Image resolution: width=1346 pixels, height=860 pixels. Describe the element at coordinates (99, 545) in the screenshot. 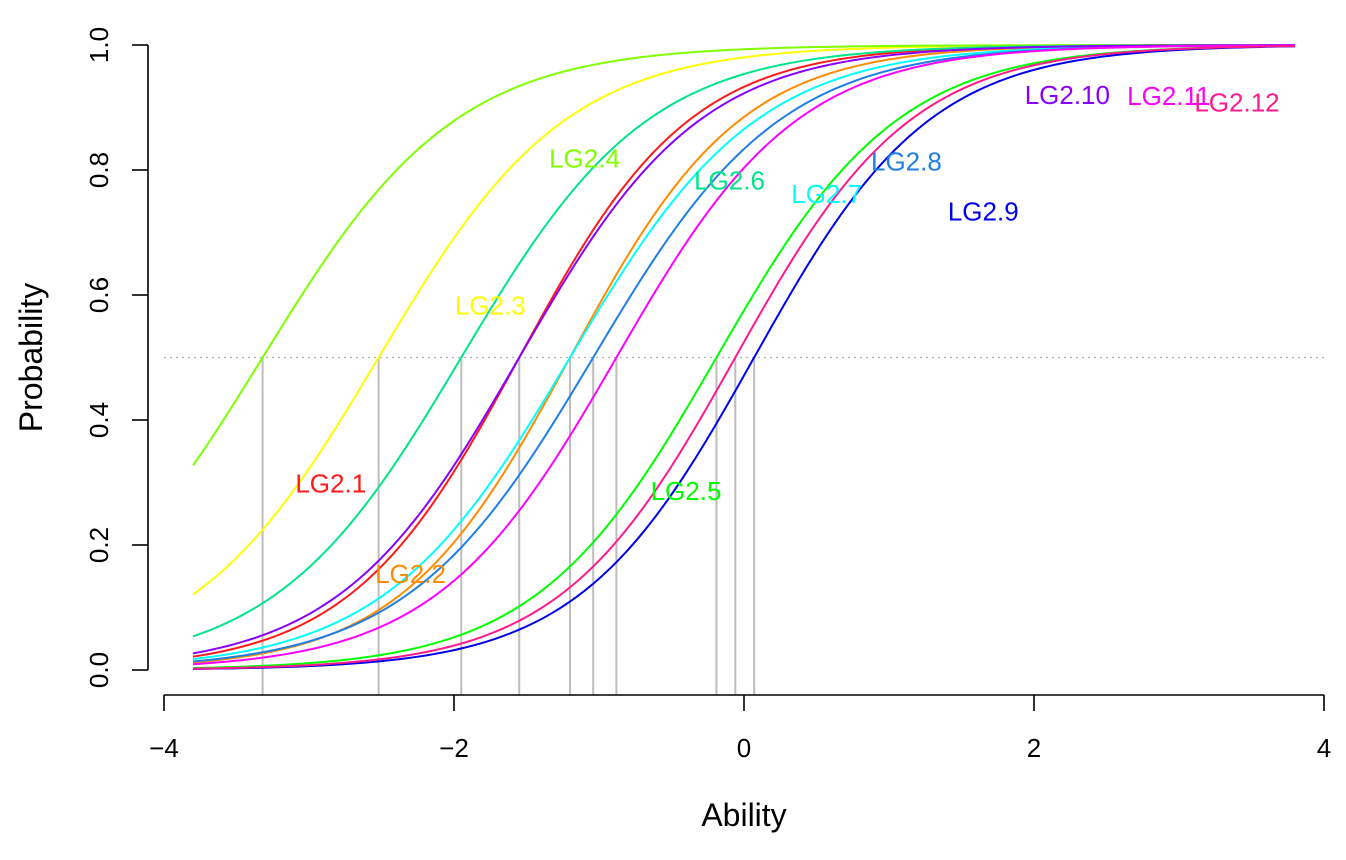

I see `y-tick-label: 0.2` at that location.